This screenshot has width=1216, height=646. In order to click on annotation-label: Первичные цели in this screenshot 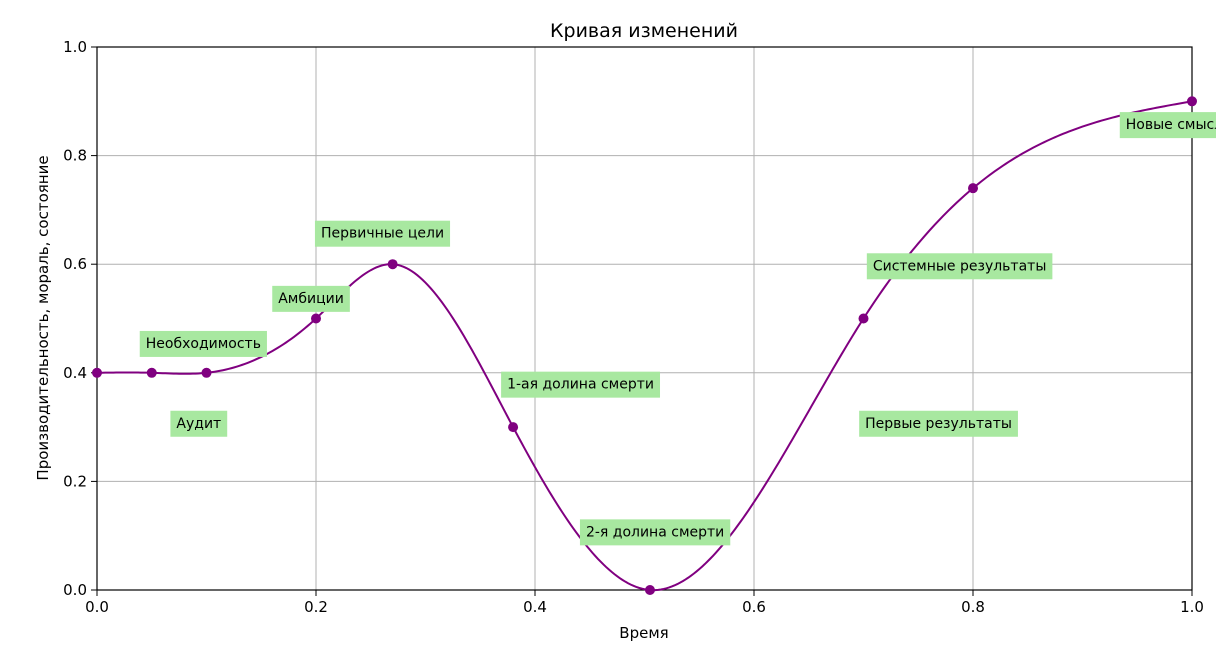, I will do `click(382, 234)`.